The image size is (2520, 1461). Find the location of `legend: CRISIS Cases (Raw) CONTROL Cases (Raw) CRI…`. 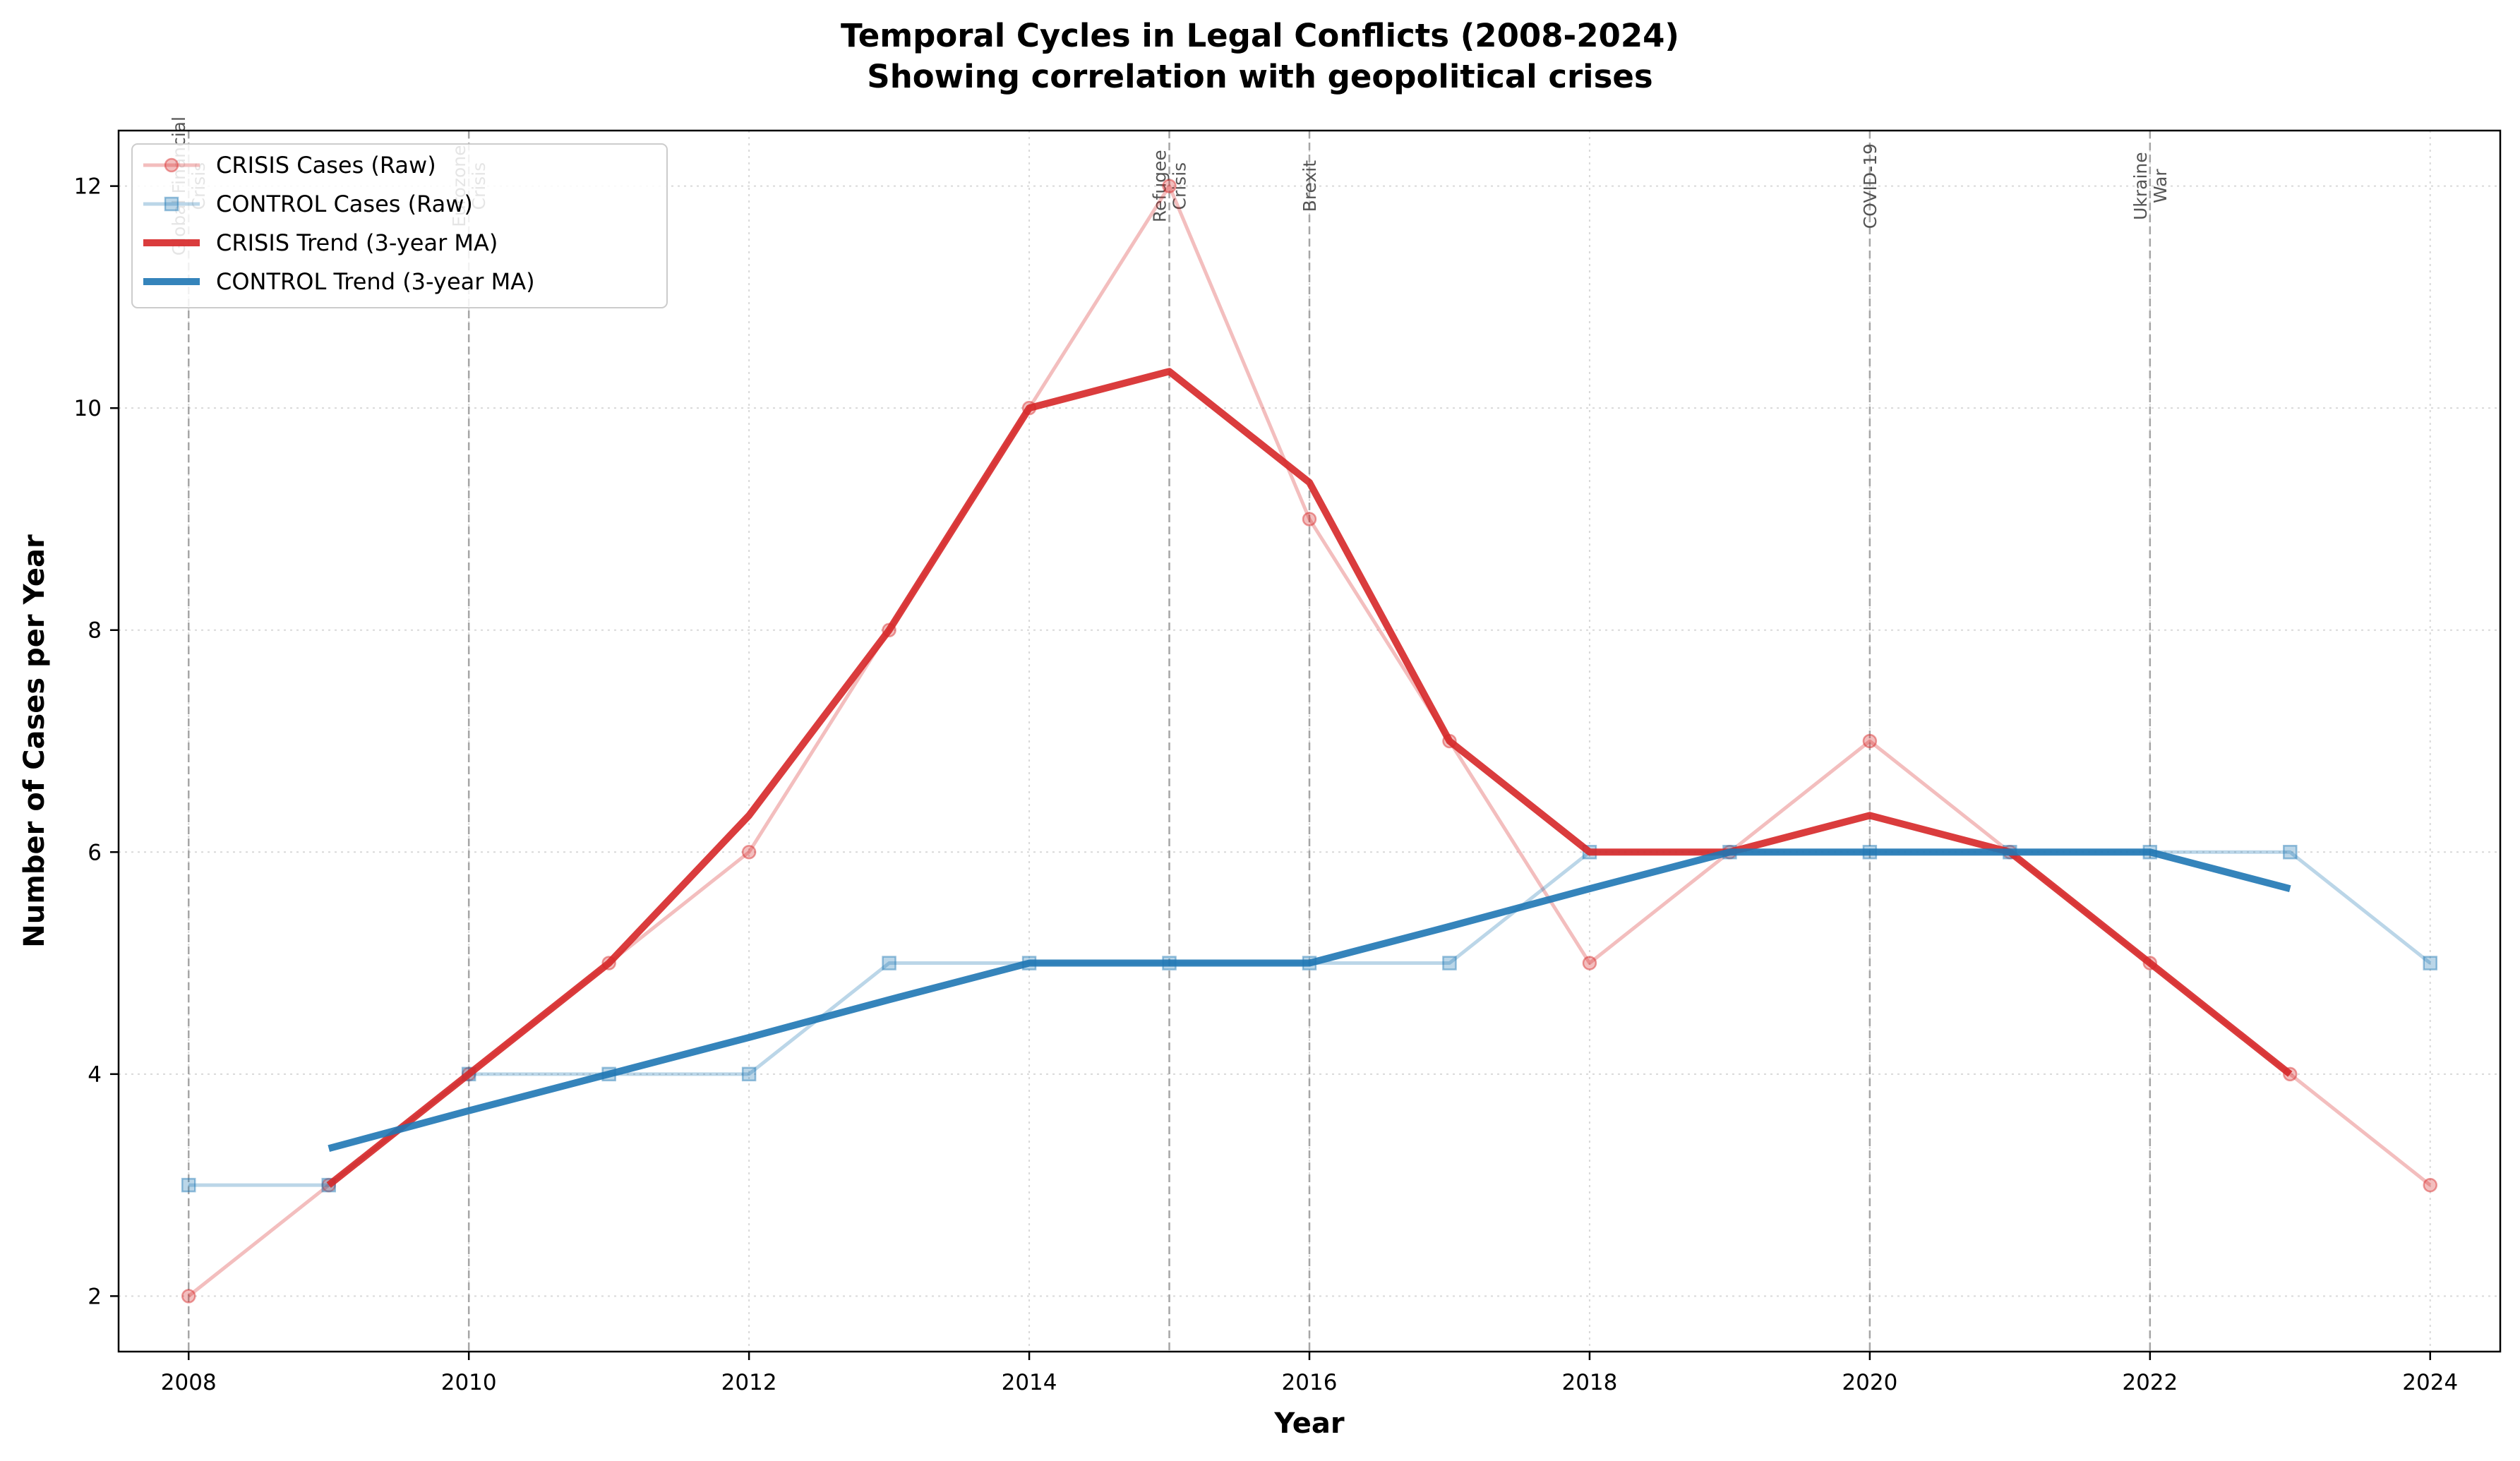

legend: CRISIS Cases (Raw) CONTROL Cases (Raw) CRI… is located at coordinates (400, 225).